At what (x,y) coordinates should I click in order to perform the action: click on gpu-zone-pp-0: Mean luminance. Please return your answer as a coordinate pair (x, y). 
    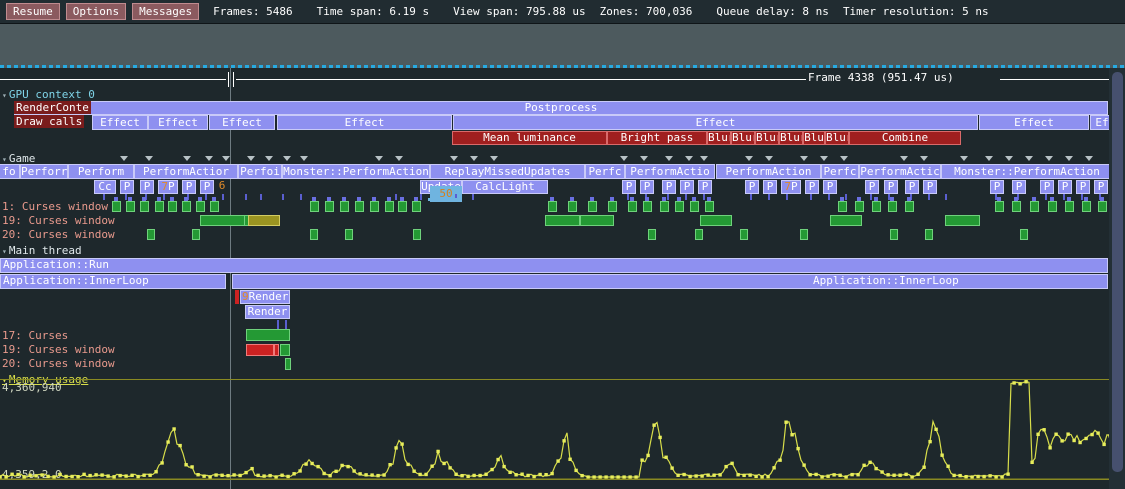
    Looking at the image, I should click on (529, 138).